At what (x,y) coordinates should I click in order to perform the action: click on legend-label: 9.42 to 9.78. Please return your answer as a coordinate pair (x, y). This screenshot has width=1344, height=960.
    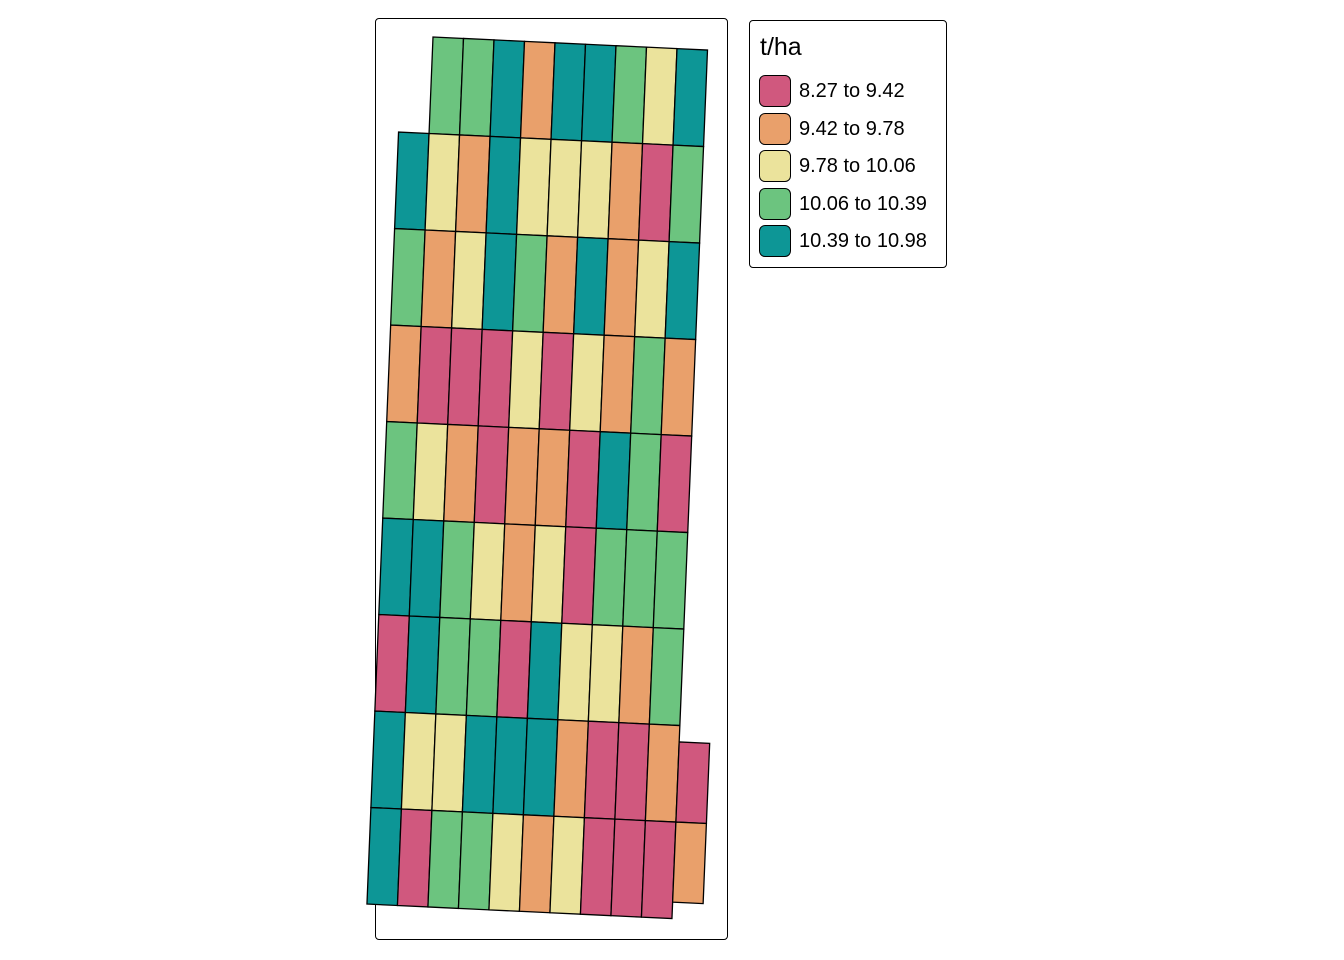
    Looking at the image, I should click on (852, 129).